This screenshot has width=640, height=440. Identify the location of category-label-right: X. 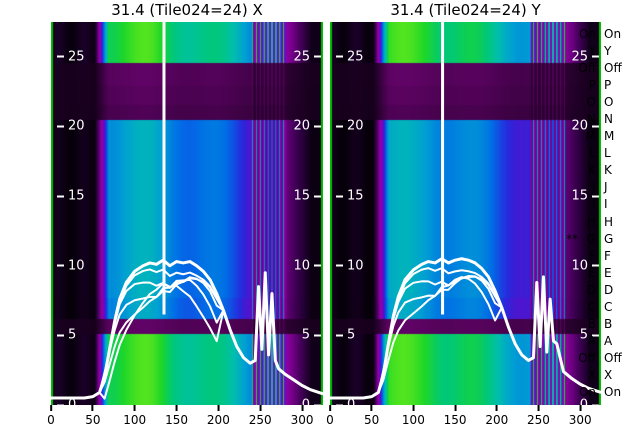
(608, 374).